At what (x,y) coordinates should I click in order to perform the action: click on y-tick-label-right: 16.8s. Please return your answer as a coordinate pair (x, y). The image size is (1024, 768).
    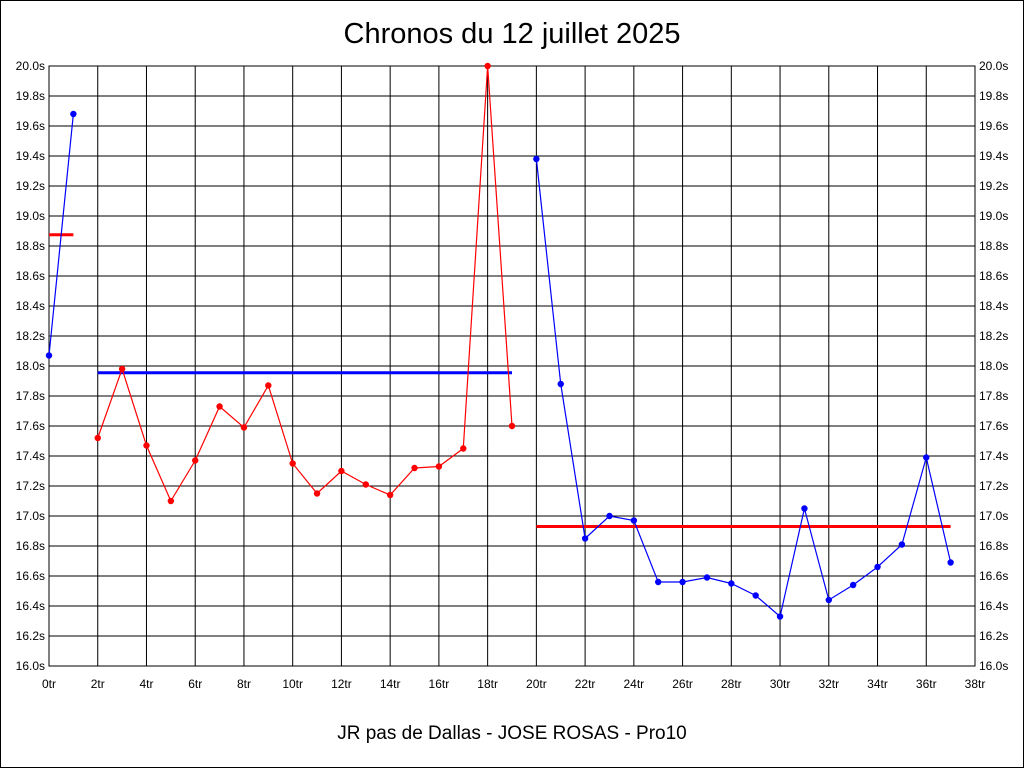
    Looking at the image, I should click on (993, 546).